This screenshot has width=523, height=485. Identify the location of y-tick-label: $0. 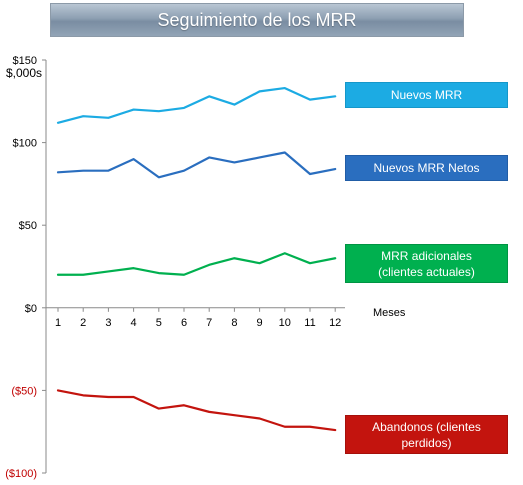
(31, 309).